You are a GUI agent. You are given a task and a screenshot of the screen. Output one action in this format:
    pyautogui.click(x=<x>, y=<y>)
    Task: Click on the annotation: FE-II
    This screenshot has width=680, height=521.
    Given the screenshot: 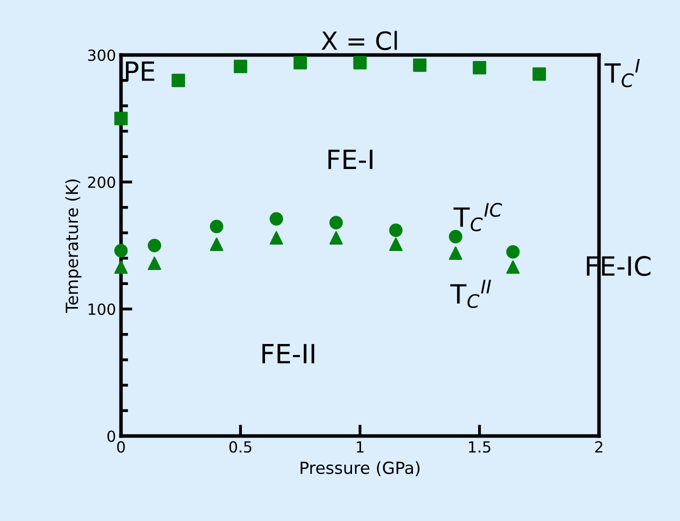 What is the action you would take?
    pyautogui.click(x=288, y=354)
    